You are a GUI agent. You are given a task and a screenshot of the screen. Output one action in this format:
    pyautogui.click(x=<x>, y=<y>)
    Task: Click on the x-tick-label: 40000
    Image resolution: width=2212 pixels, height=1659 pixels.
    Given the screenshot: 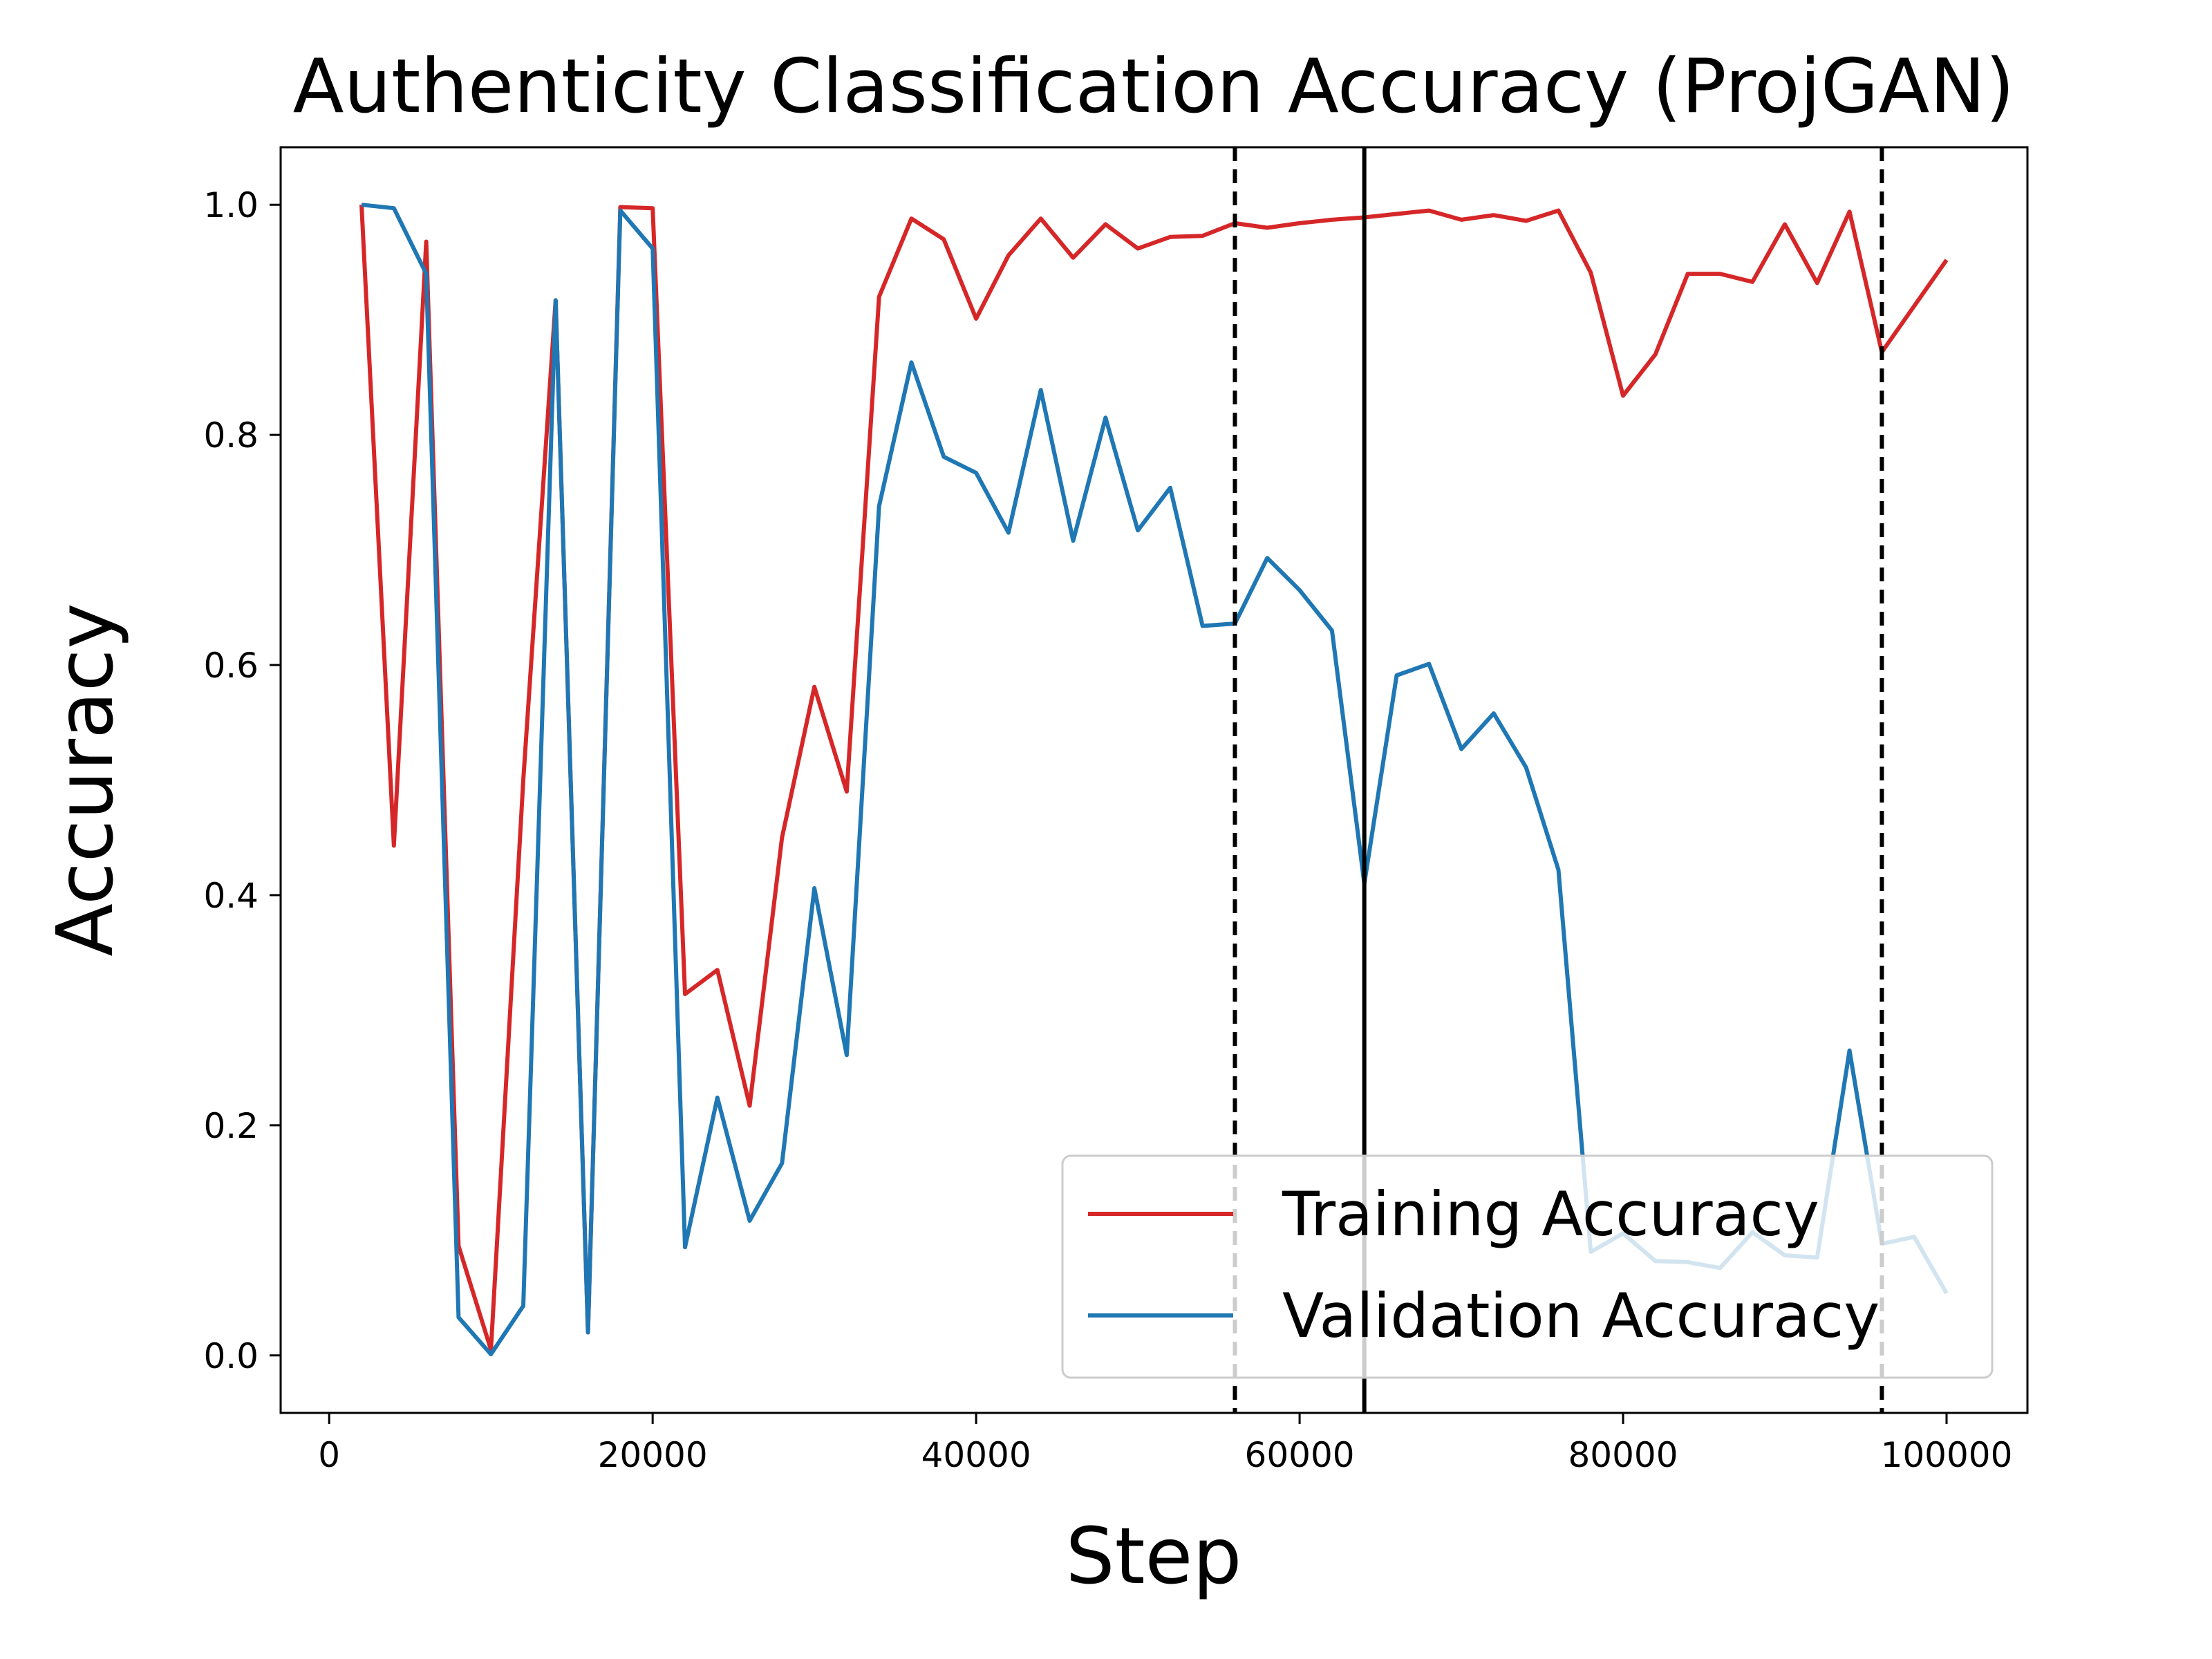 What is the action you would take?
    pyautogui.click(x=976, y=1455)
    